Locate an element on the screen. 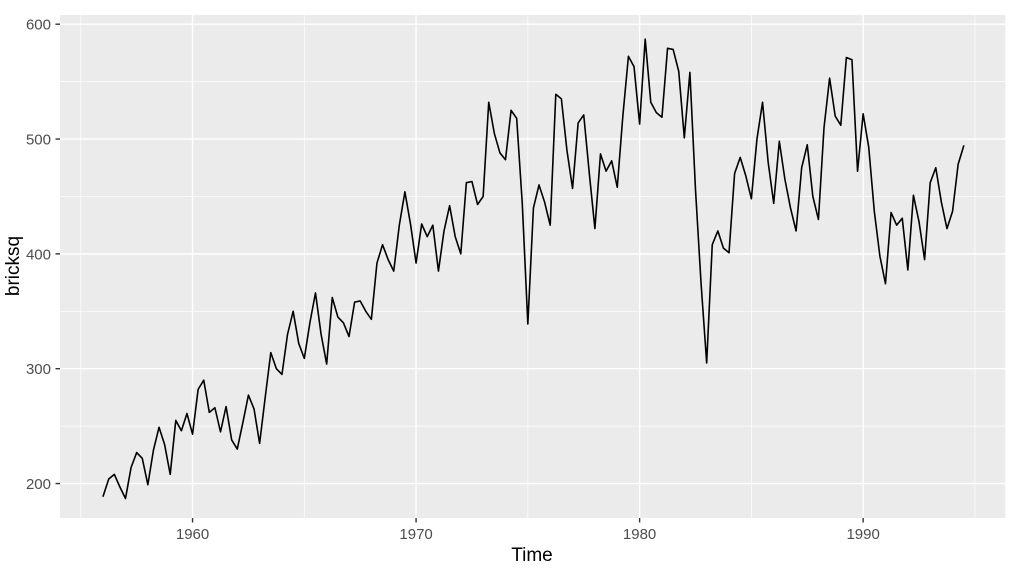  x-axis-tick-label: 1960 is located at coordinates (192, 534).